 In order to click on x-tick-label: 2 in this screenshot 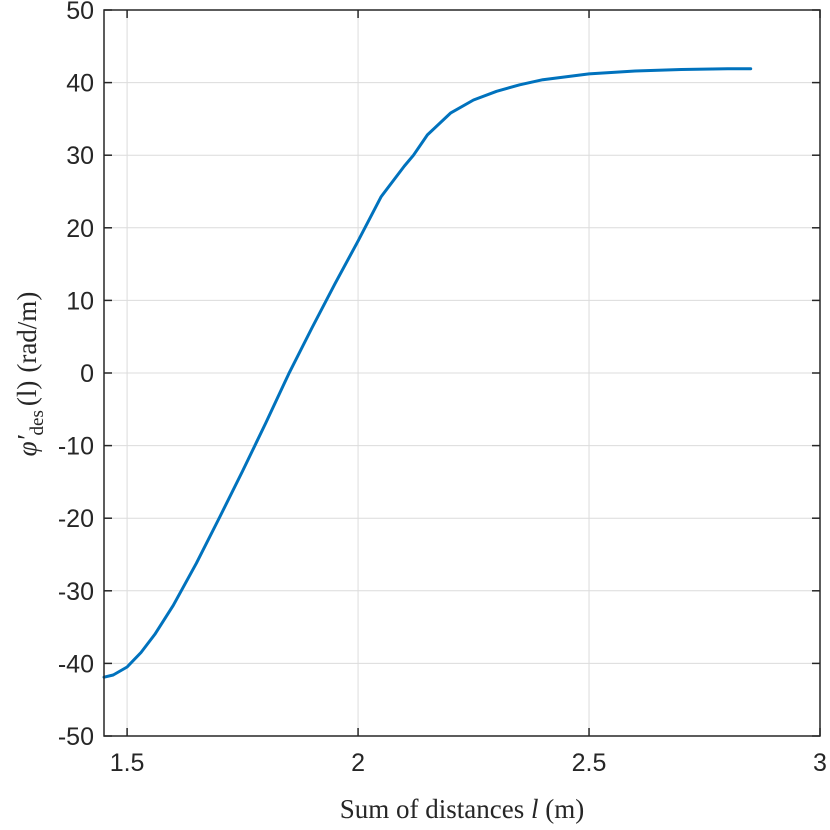, I will do `click(358, 763)`.